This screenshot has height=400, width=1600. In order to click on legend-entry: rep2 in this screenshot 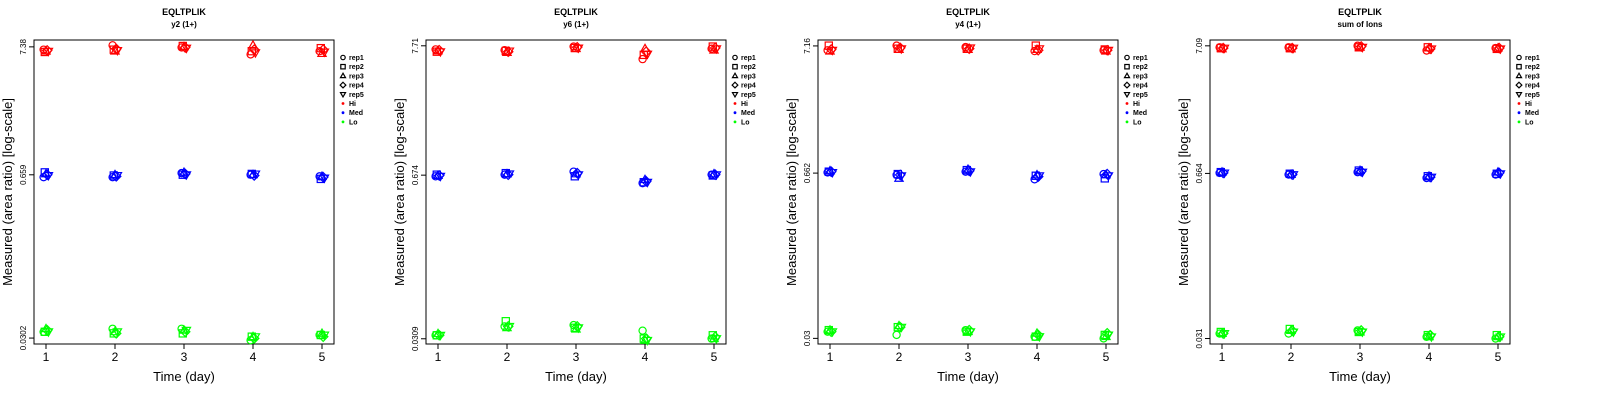, I will do `click(1532, 67)`.